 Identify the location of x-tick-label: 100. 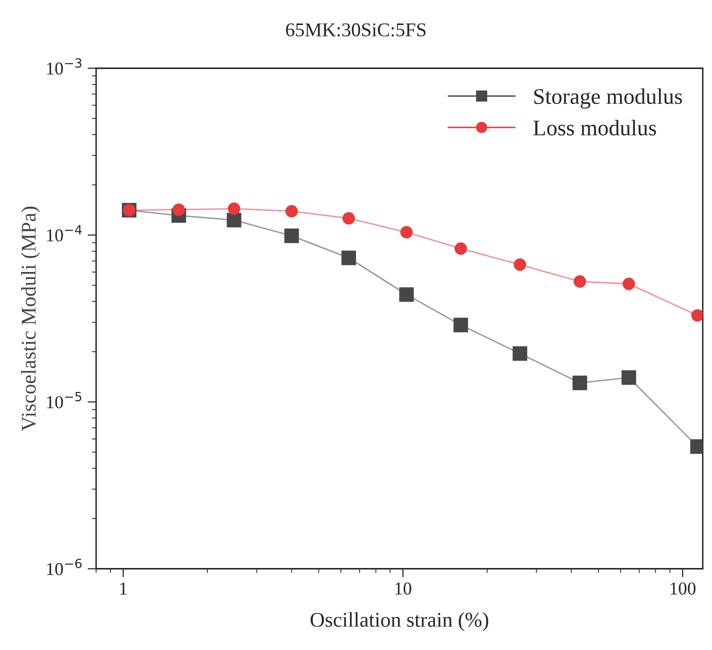
(683, 588).